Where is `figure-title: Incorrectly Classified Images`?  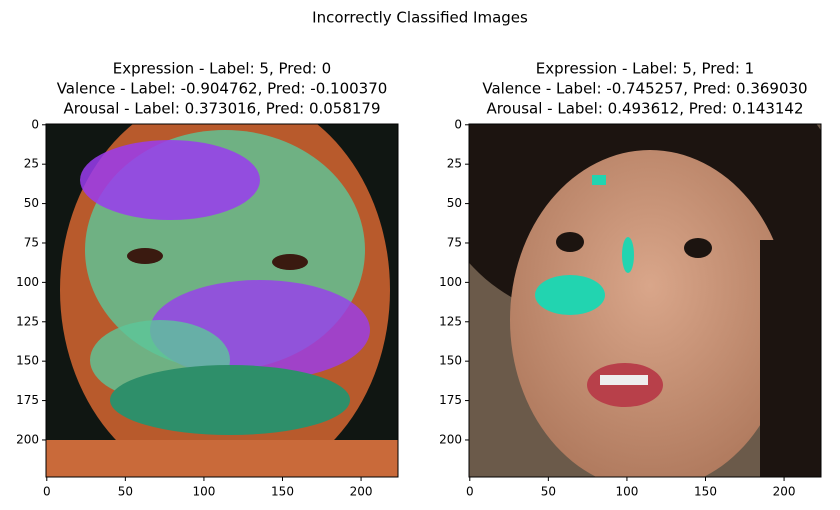 figure-title: Incorrectly Classified Images is located at coordinates (420, 18).